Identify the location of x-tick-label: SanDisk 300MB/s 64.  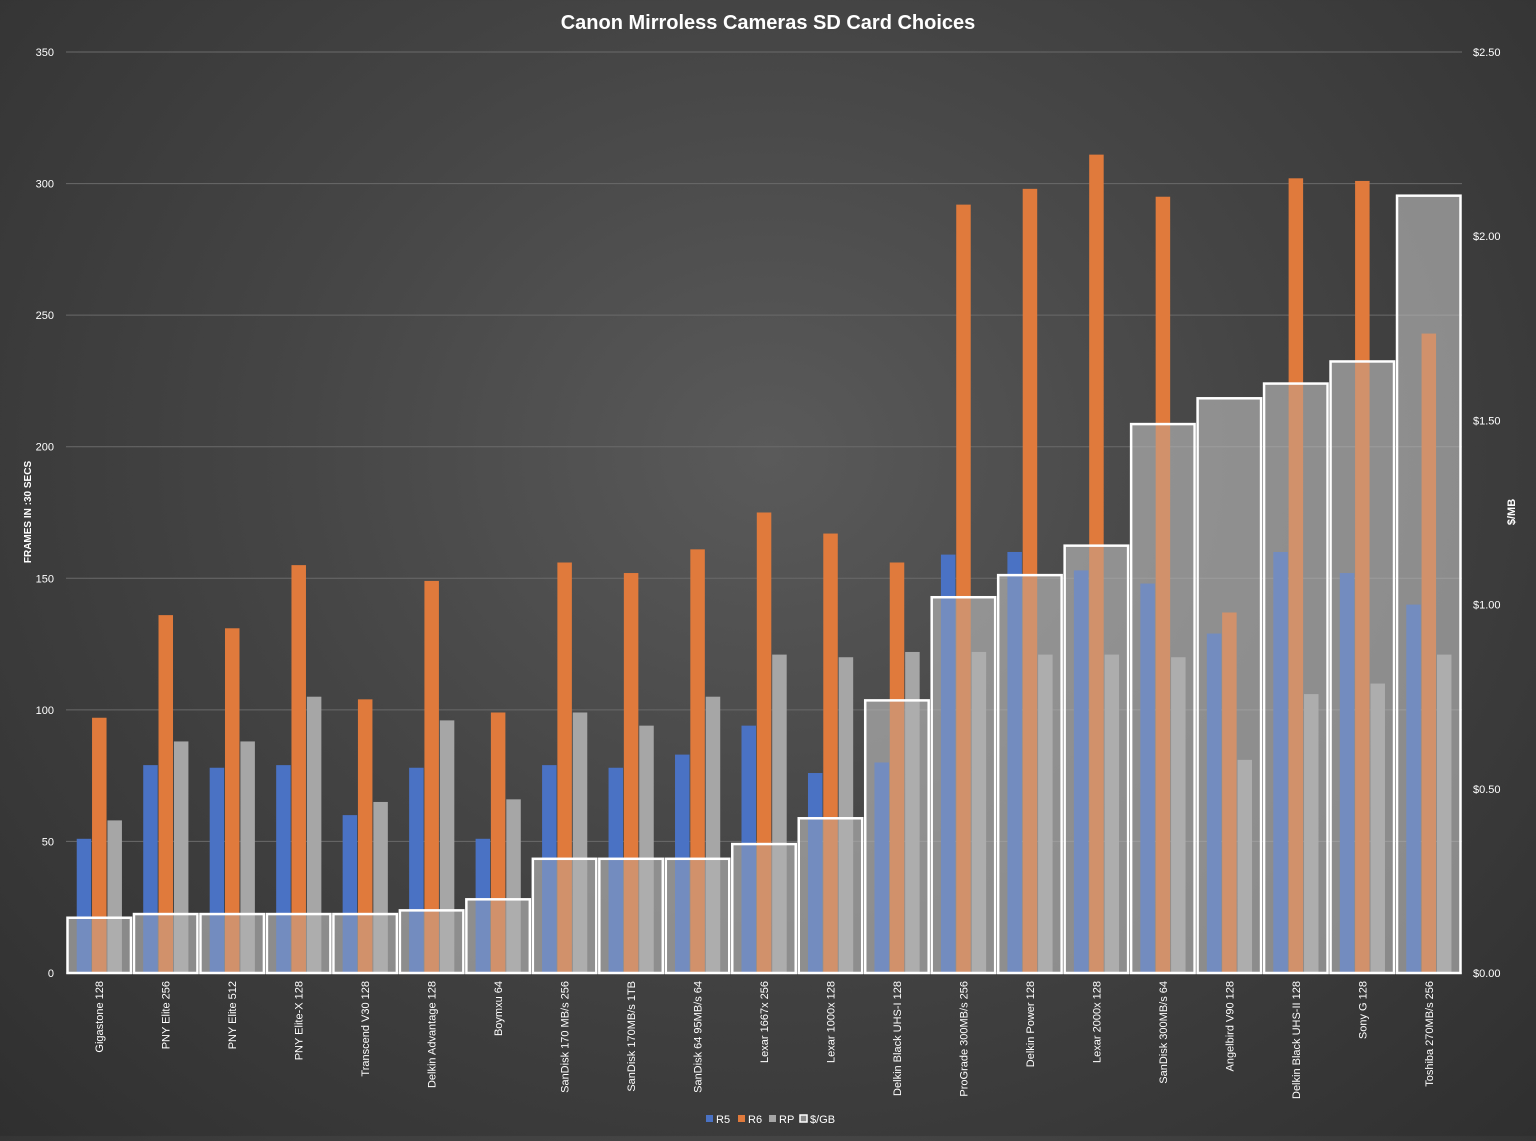
(1164, 1032).